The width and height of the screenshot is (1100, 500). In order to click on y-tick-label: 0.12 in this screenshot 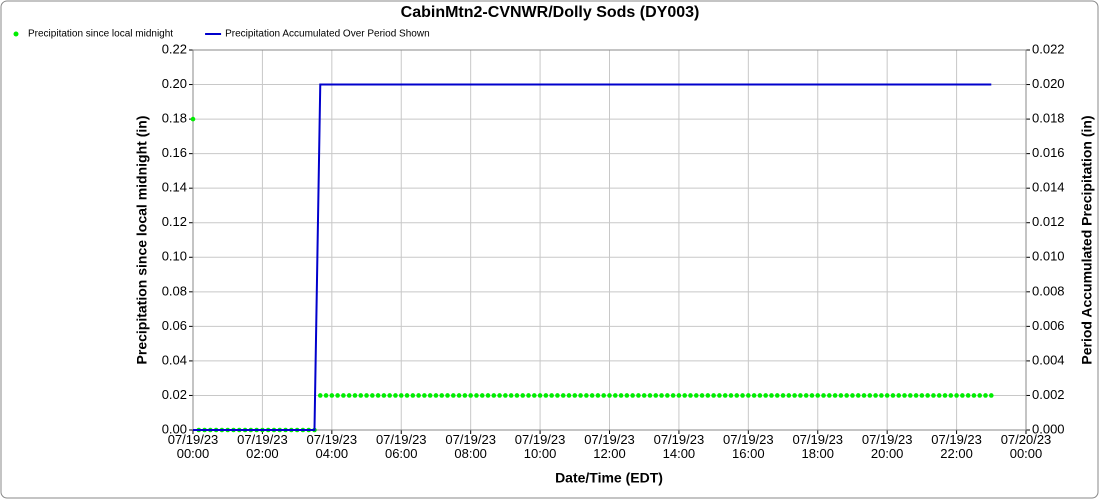, I will do `click(174, 221)`.